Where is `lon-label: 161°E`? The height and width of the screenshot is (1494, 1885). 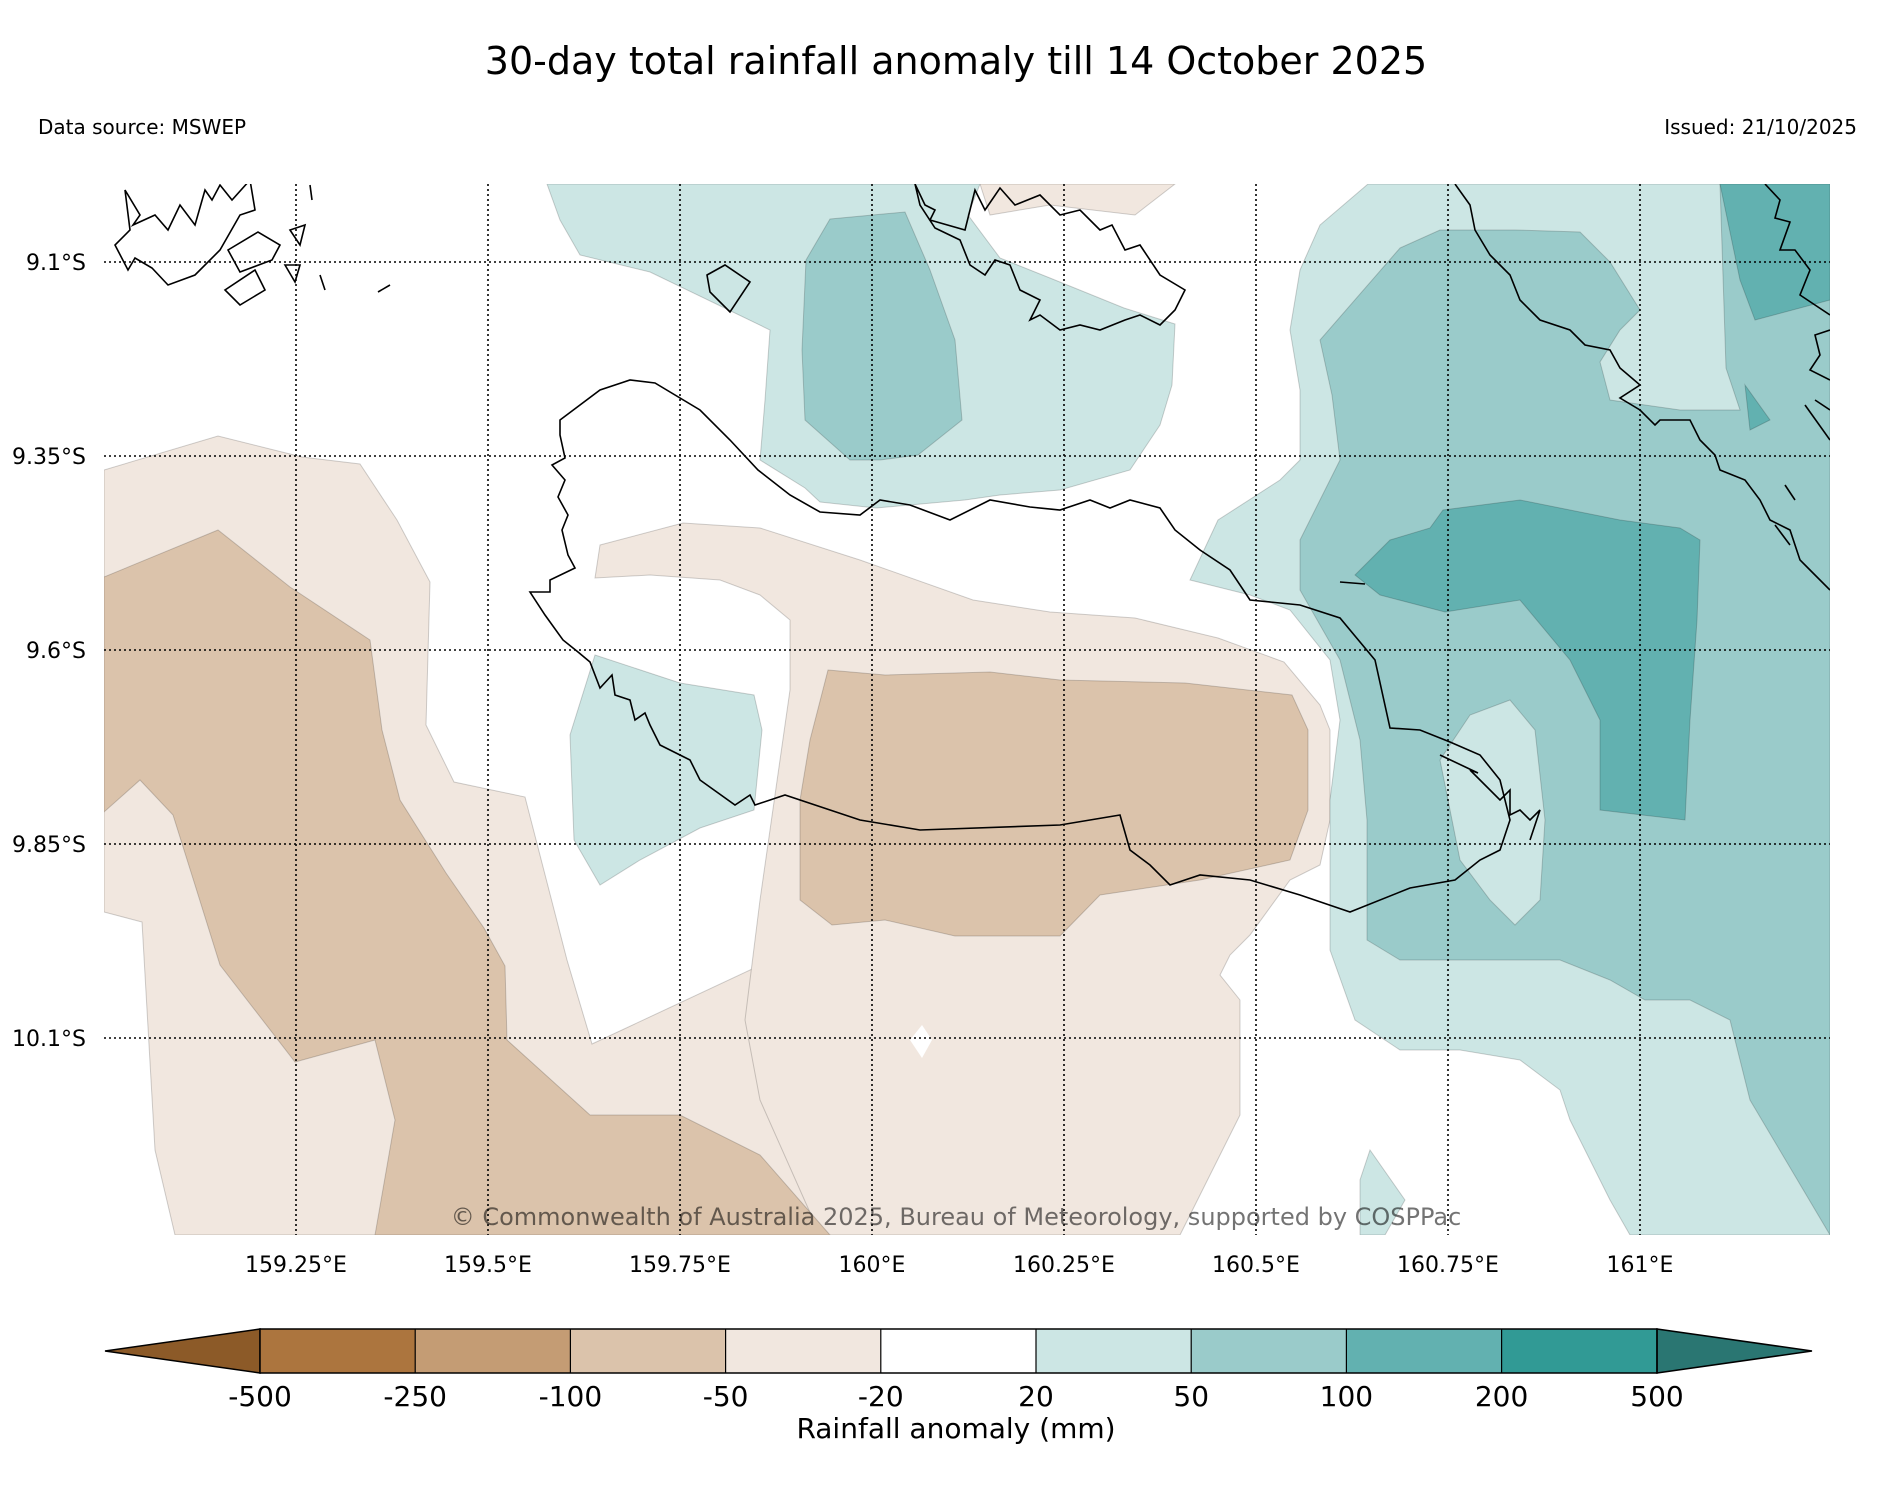
lon-label: 161°E is located at coordinates (1640, 1265).